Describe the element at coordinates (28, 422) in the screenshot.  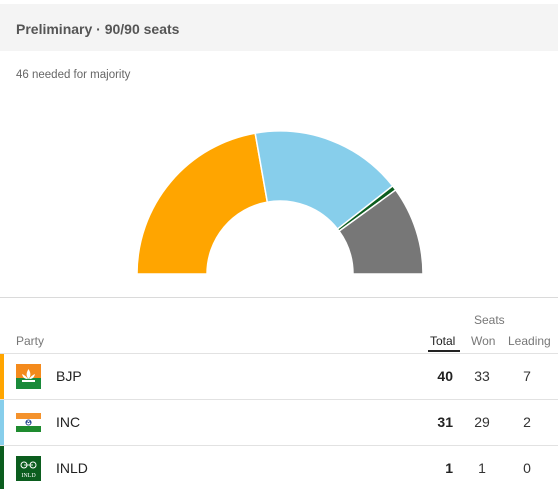
I see `inc-flag-logo` at that location.